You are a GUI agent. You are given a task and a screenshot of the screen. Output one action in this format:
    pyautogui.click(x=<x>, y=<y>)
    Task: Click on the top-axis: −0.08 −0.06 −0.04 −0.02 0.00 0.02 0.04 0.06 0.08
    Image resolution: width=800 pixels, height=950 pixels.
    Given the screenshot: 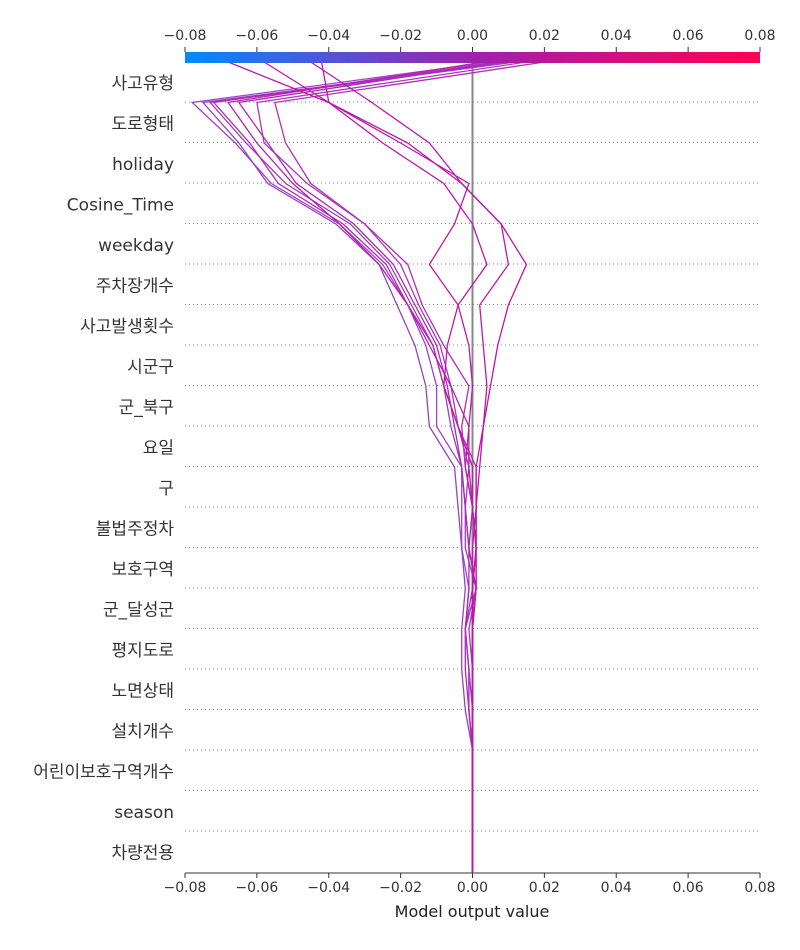 What is the action you would take?
    pyautogui.click(x=470, y=40)
    